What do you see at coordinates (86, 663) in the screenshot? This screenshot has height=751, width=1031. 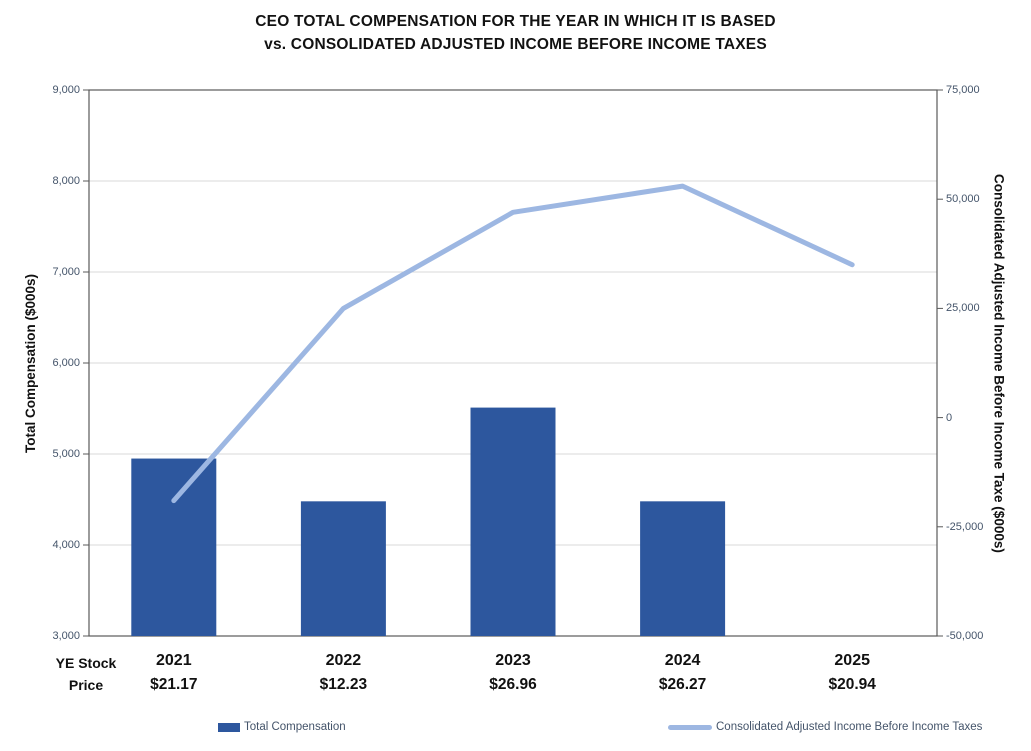 I see `x-axis-header-line1: YE Stock` at bounding box center [86, 663].